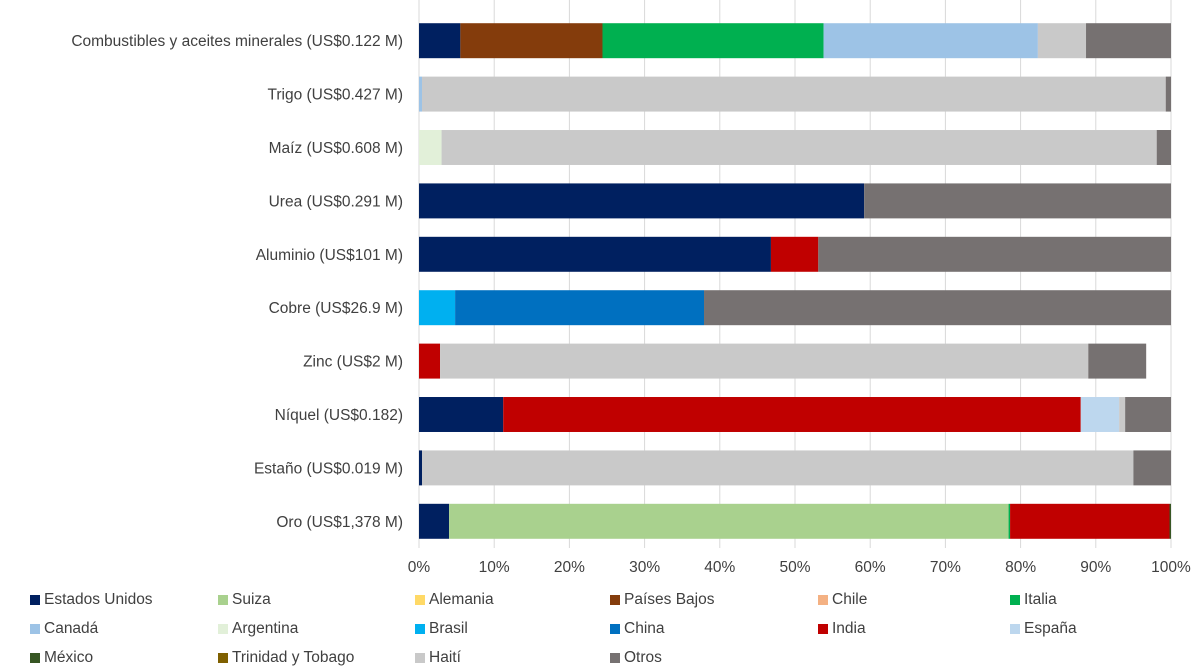 Image resolution: width=1197 pixels, height=670 pixels. Describe the element at coordinates (870, 567) in the screenshot. I see `x-tick-label: 60%` at that location.